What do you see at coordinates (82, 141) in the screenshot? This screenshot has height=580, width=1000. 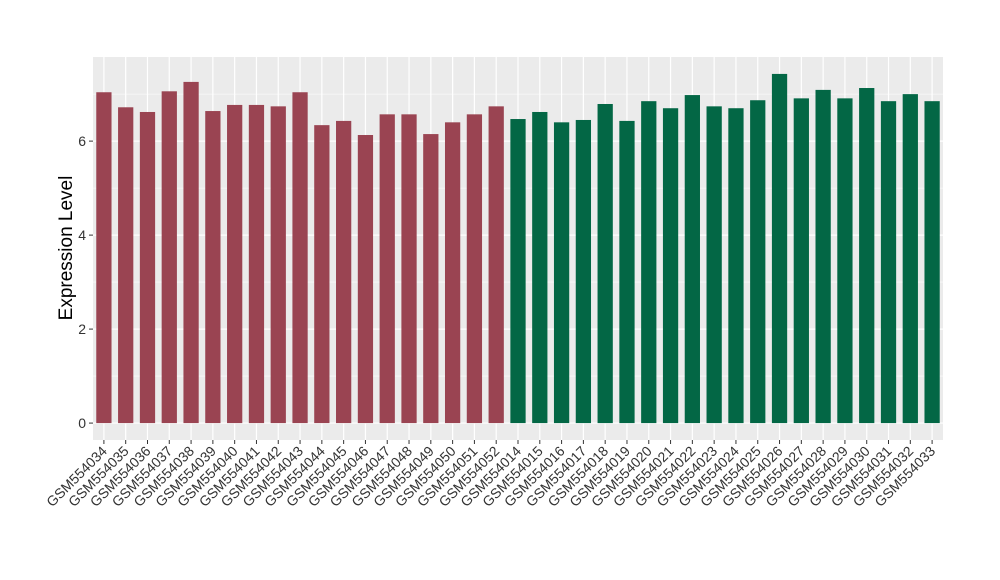 I see `y-tick-label: 6` at bounding box center [82, 141].